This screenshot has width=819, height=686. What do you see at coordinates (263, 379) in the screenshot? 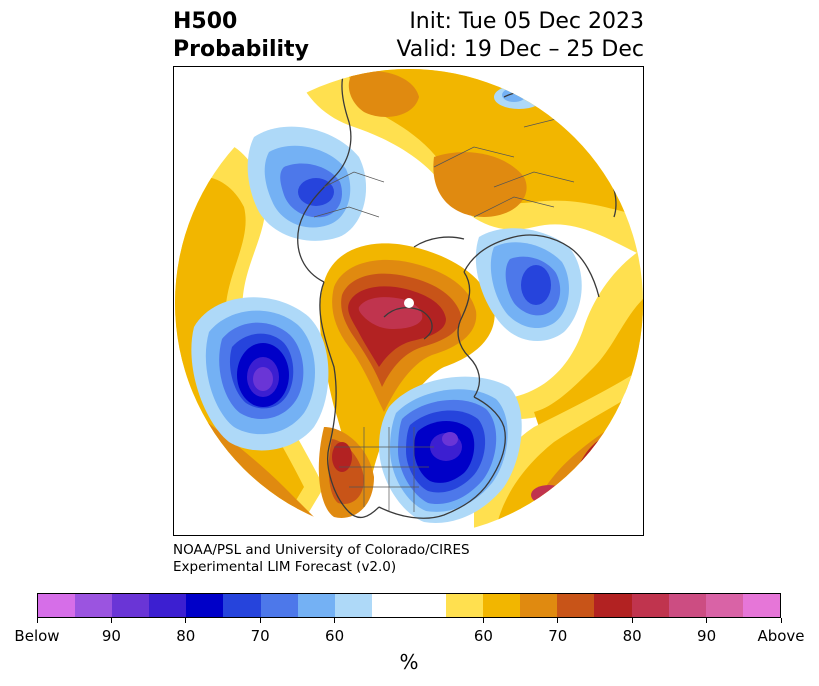
I see `below-pacific-peak` at bounding box center [263, 379].